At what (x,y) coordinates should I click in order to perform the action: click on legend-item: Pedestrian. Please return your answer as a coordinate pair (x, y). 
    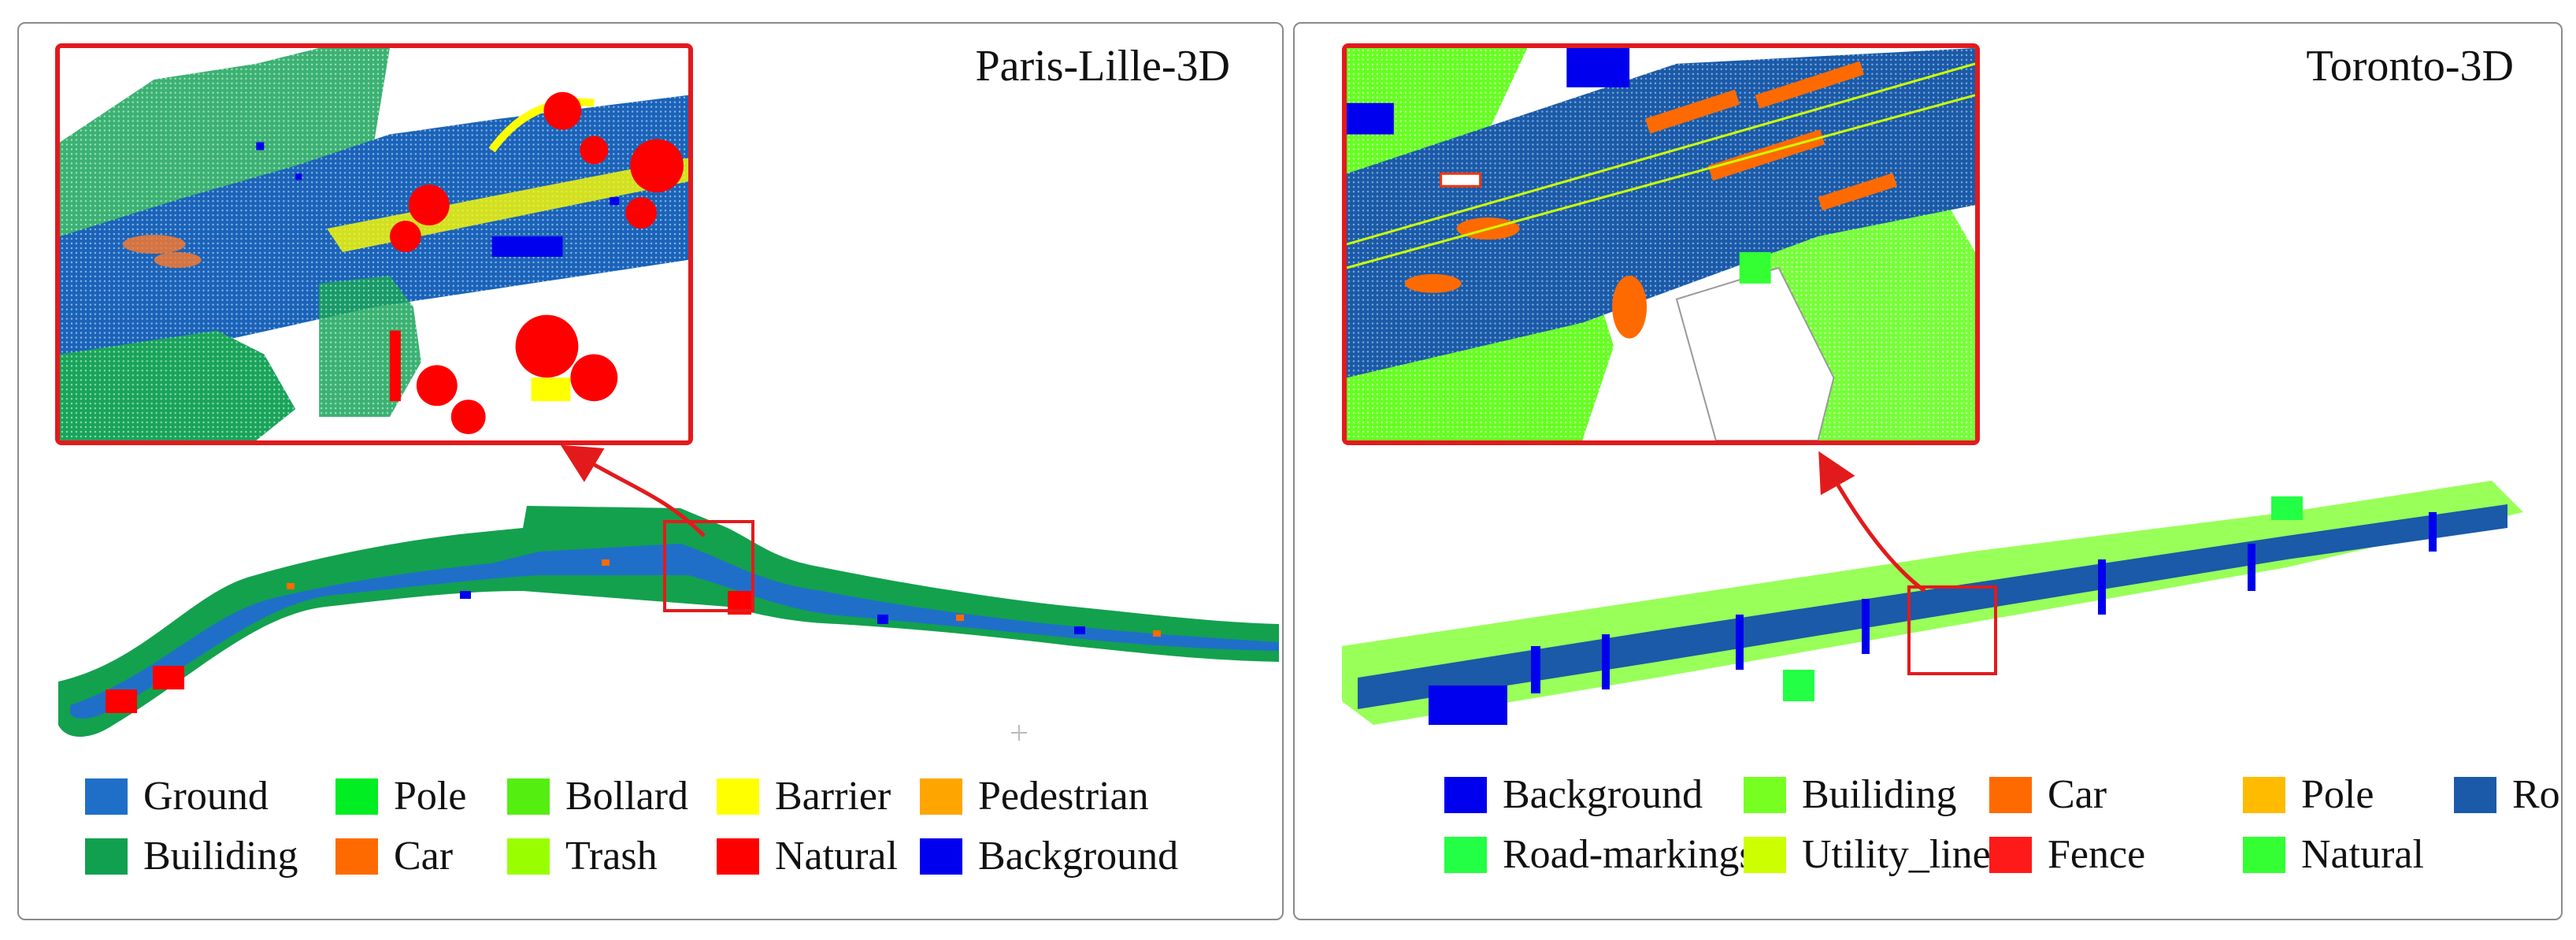
    Looking at the image, I should click on (1038, 796).